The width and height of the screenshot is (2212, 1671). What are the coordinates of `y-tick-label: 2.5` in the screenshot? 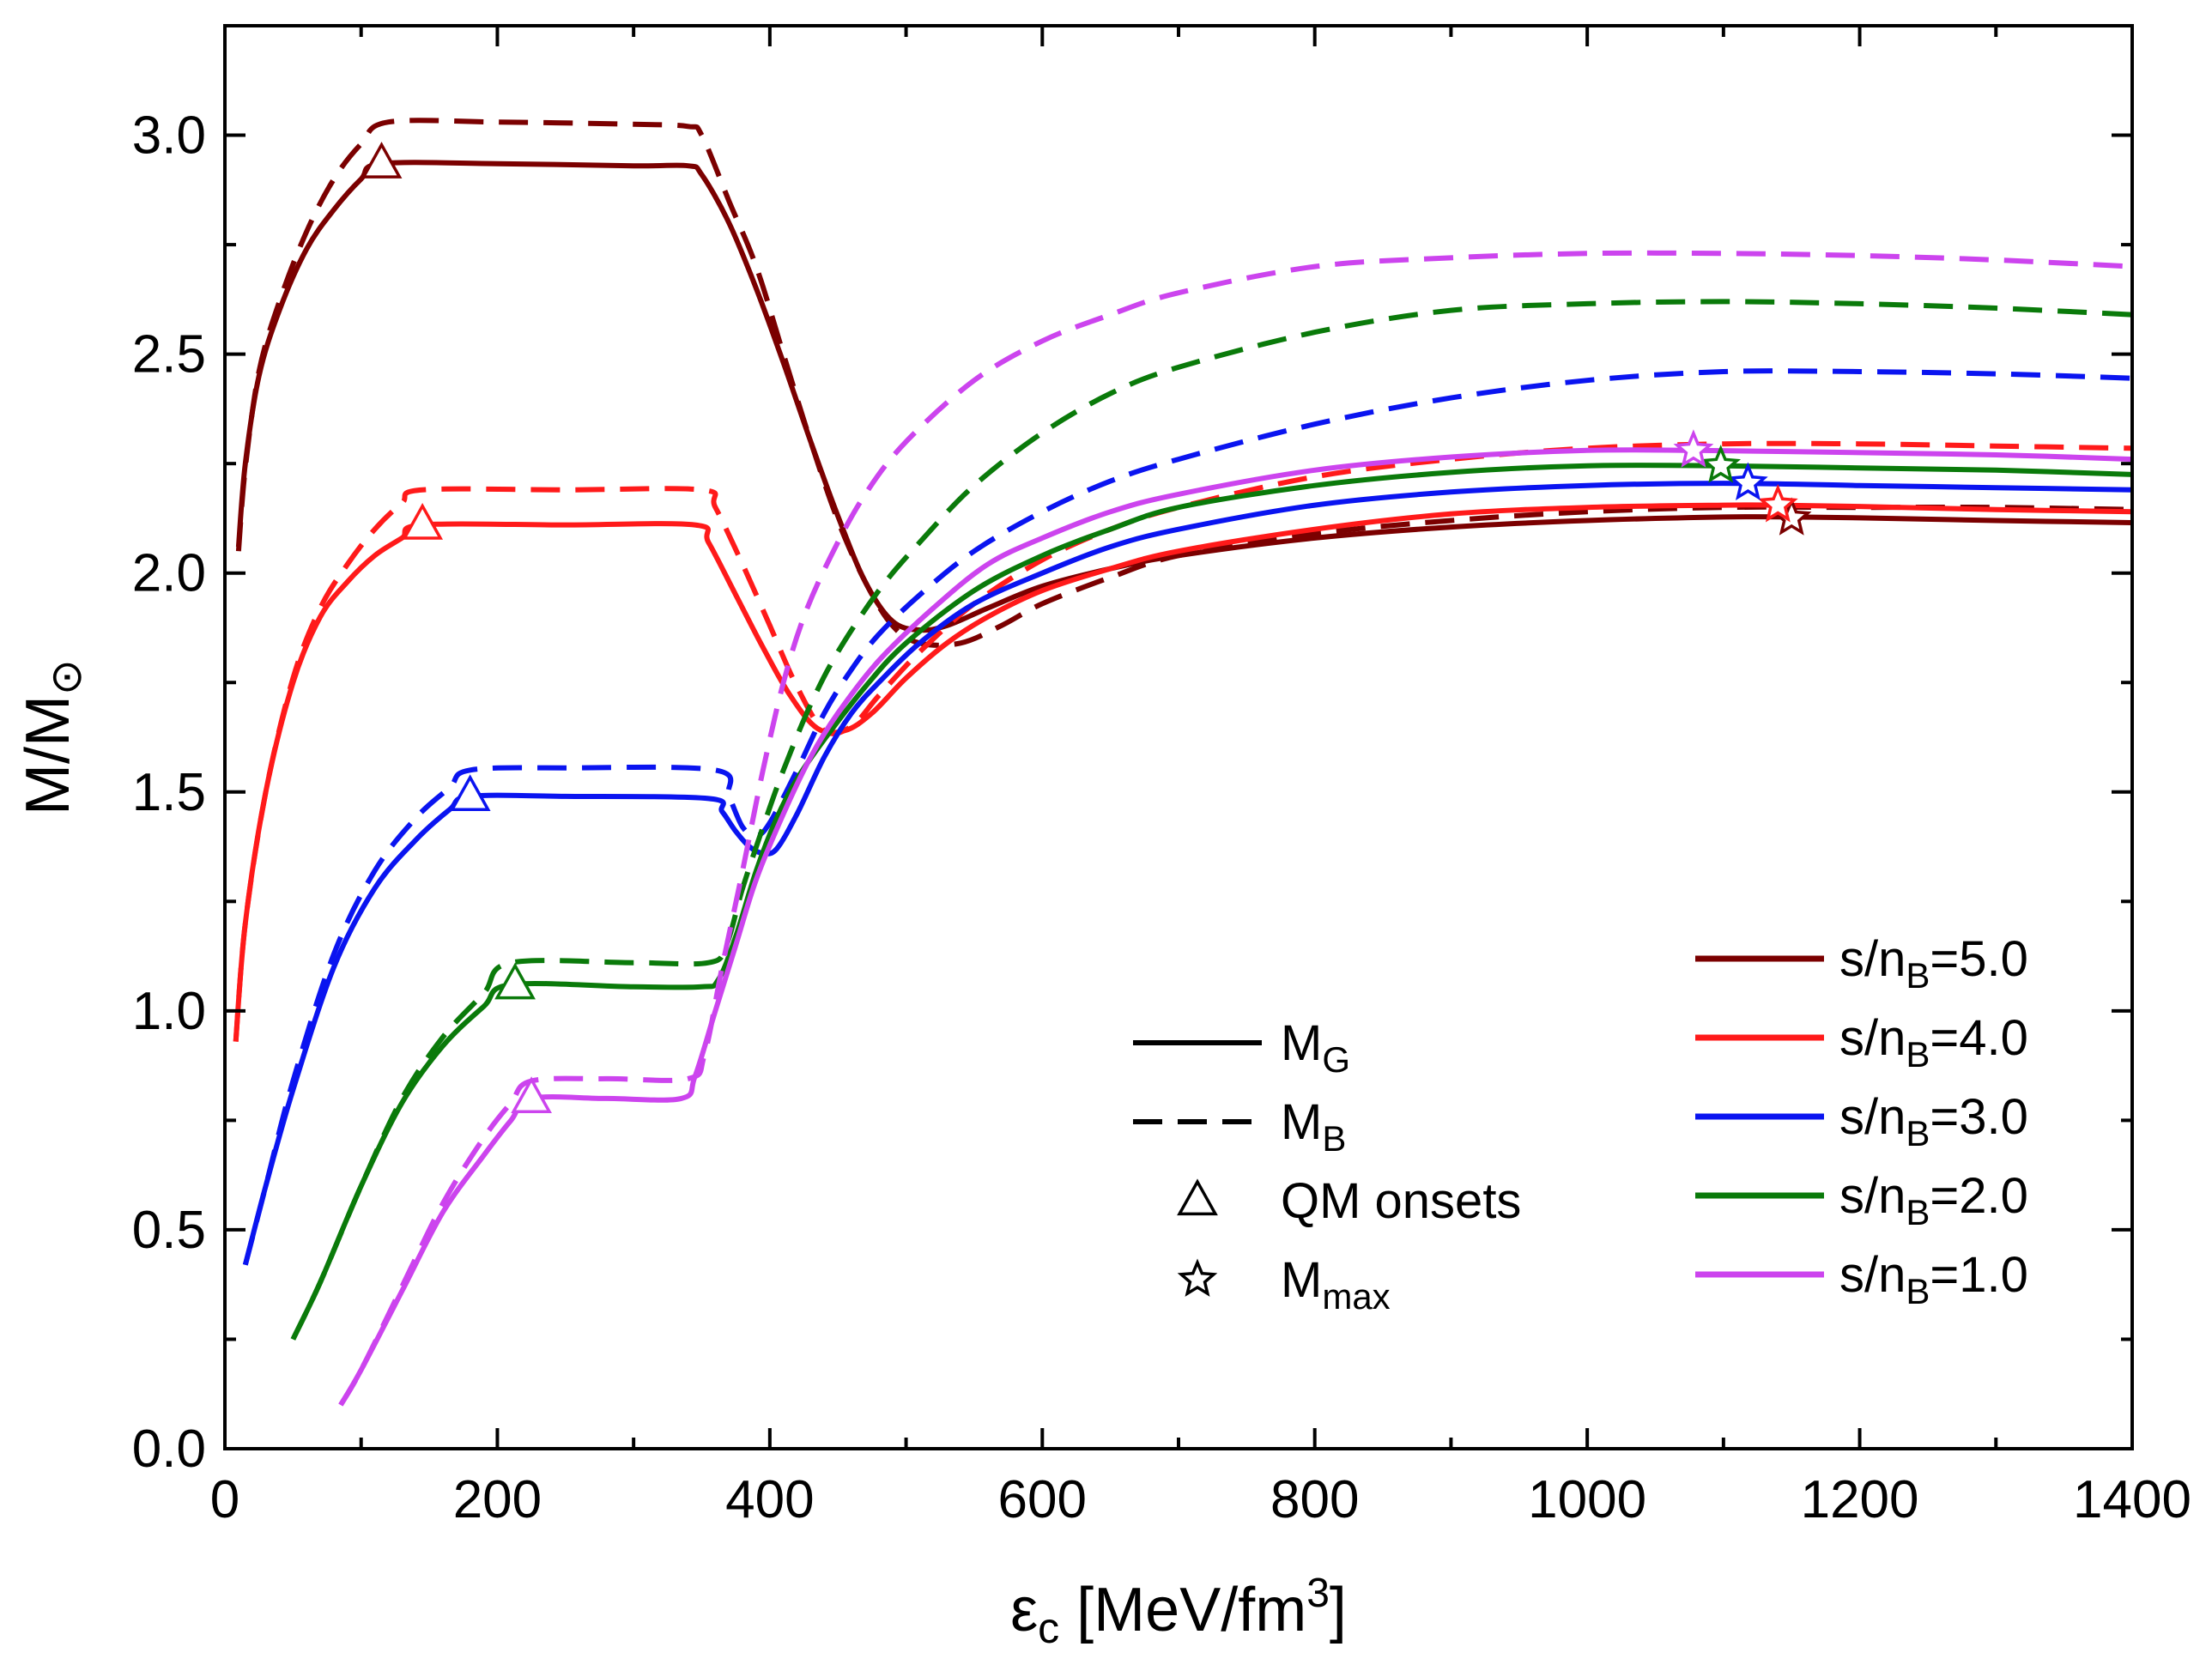 It's located at (169, 354).